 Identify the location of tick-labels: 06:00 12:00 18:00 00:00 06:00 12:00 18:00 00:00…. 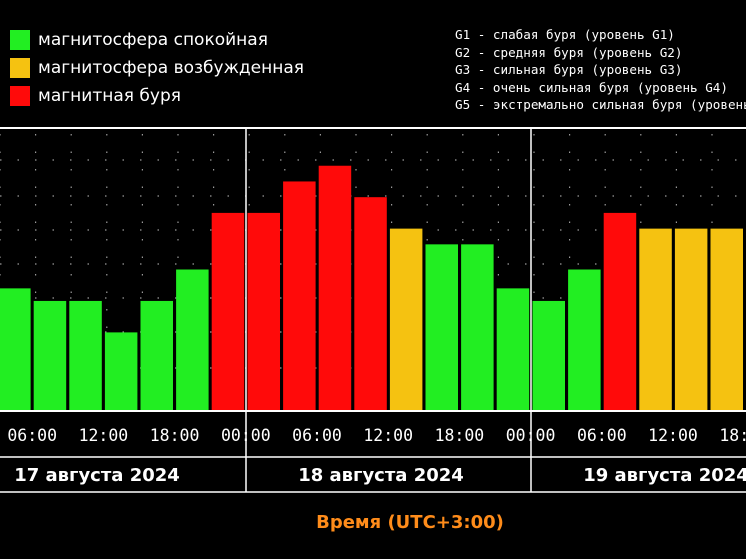
(376, 435).